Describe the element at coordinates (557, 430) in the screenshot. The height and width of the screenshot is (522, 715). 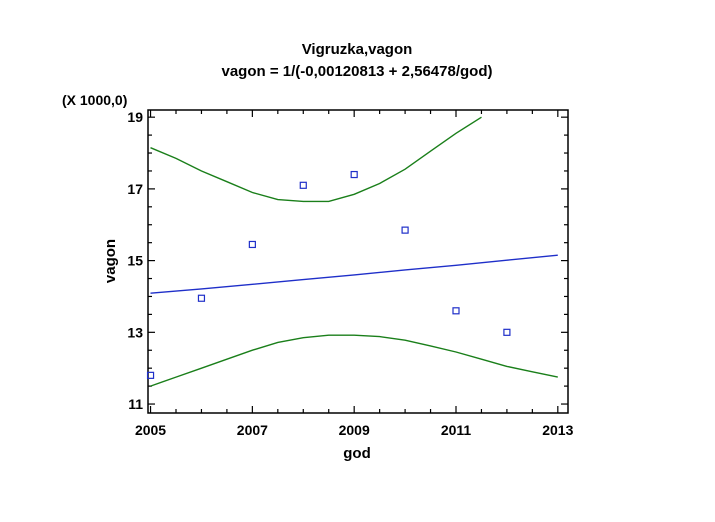
I see `x-tick-label: 2013` at that location.